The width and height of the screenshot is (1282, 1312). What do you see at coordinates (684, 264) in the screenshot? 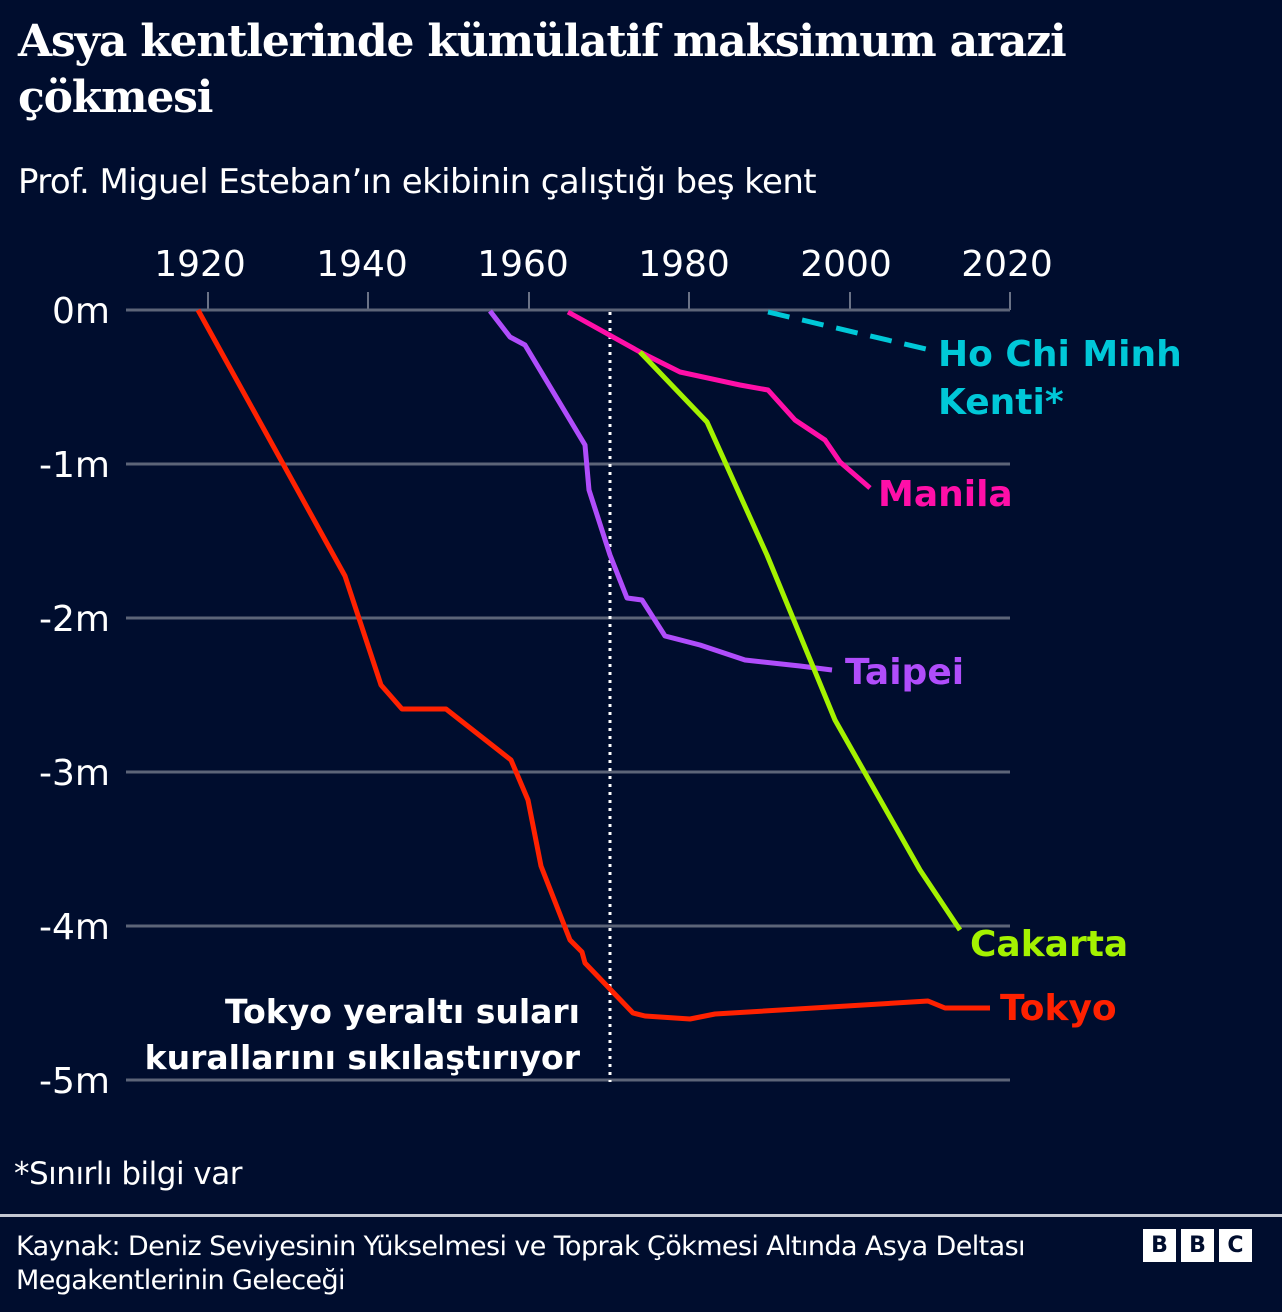
I see `x-tick-label: 1980` at bounding box center [684, 264].